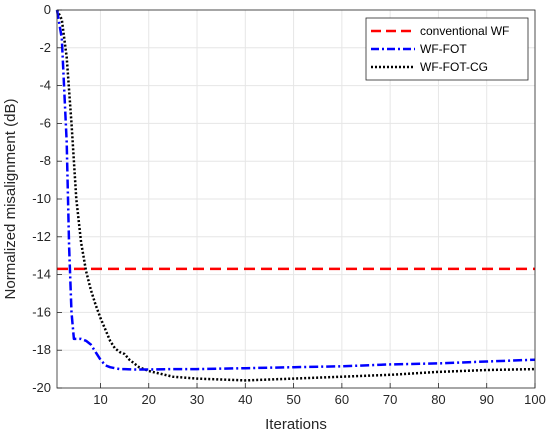  Describe the element at coordinates (41, 311) in the screenshot. I see `y-tick-label: -16` at that location.